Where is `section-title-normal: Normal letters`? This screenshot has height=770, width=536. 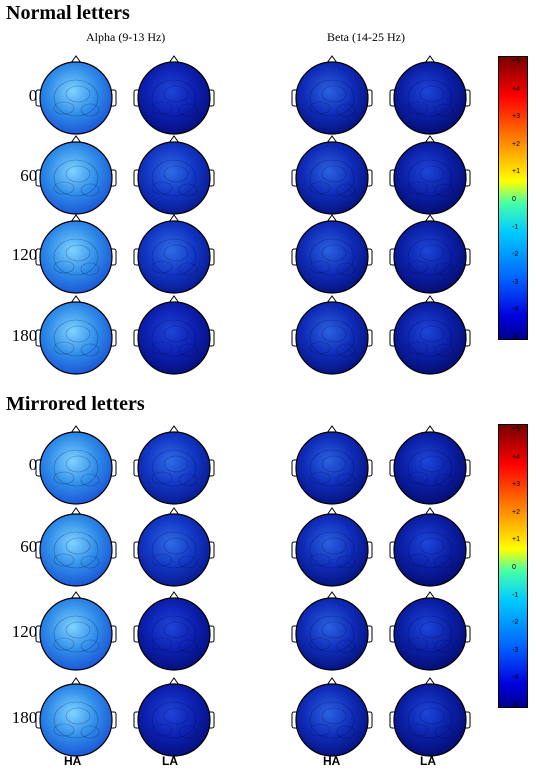 section-title-normal: Normal letters is located at coordinates (68, 13).